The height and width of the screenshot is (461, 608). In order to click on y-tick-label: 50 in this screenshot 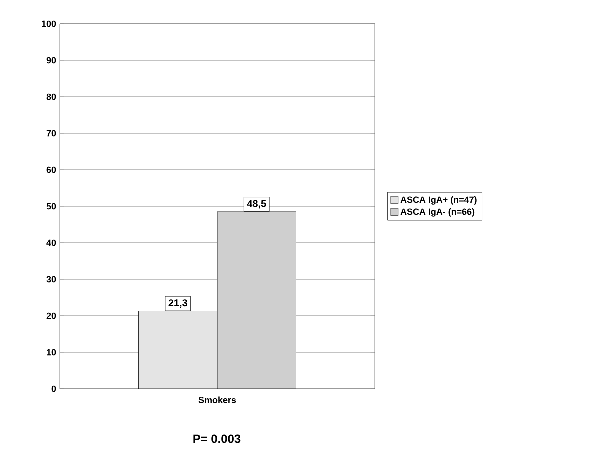, I will do `click(51, 206)`.